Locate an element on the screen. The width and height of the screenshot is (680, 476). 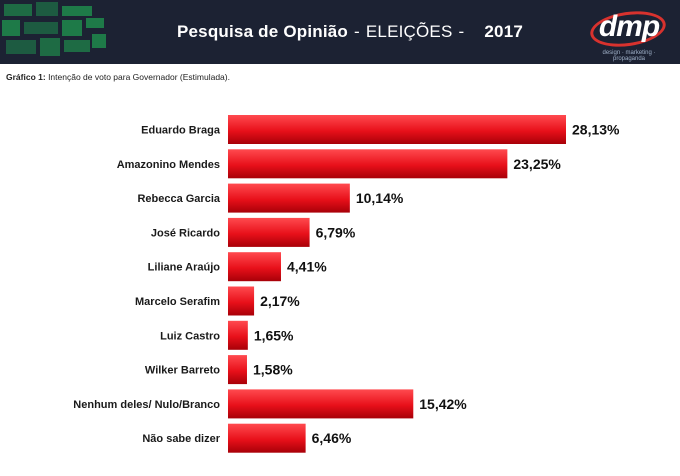
title-year: 2017 is located at coordinates (504, 31).